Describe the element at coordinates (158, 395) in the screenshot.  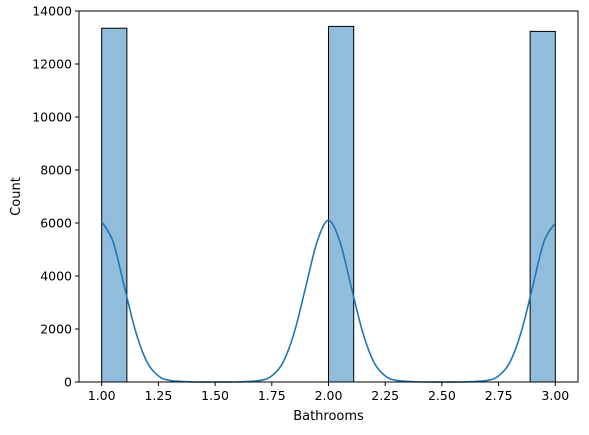
I see `x-tick-label: 1.25` at that location.